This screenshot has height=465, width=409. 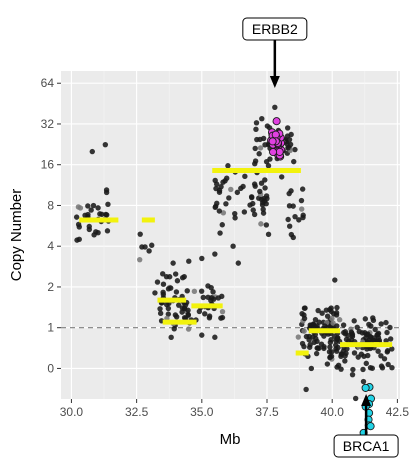 What do you see at coordinates (234, 409) in the screenshot?
I see `x-axis-ticks: 30.0 32.5 35.0 37.5 40.0 42.5` at bounding box center [234, 409].